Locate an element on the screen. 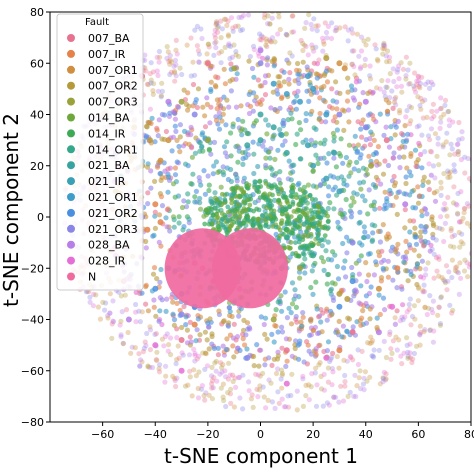  y-tick-label: 0 is located at coordinates (40, 217).